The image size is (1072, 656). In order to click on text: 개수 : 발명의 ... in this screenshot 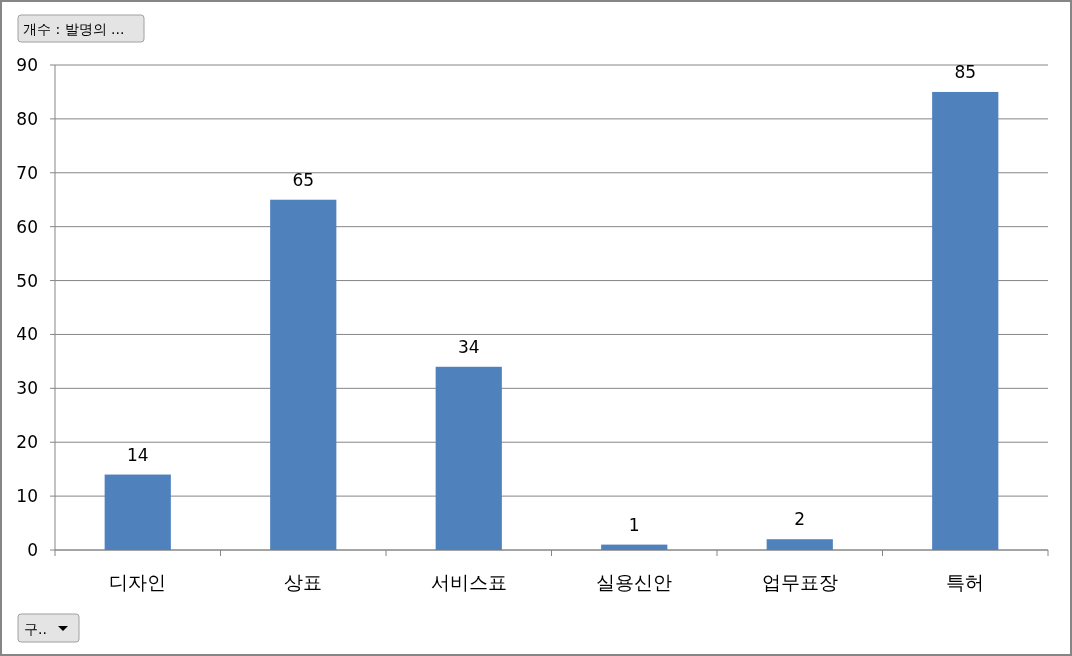, I will do `click(74, 29)`.